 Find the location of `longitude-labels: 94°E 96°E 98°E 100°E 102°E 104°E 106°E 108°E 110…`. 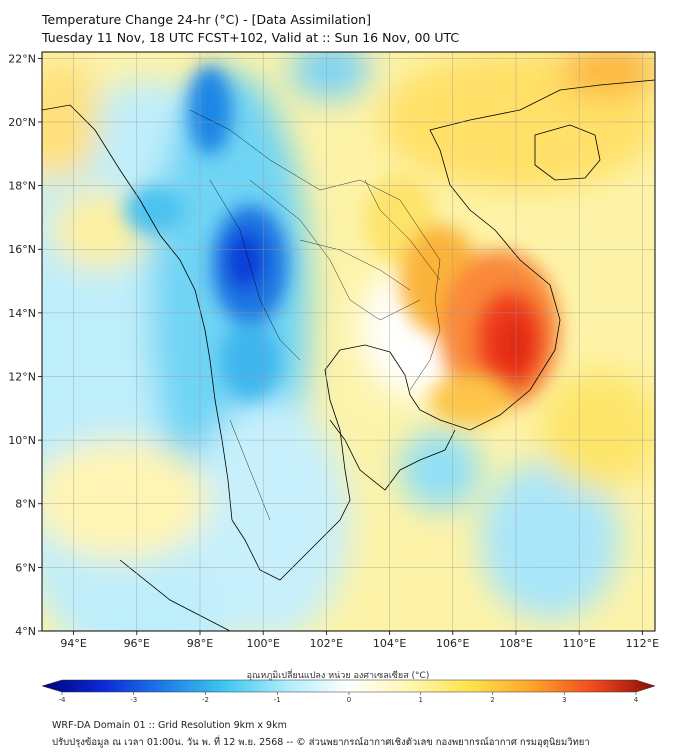

longitude-labels: 94°E 96°E 98°E 100°E 102°E 104°E 106°E 108°E 110… is located at coordinates (359, 640).